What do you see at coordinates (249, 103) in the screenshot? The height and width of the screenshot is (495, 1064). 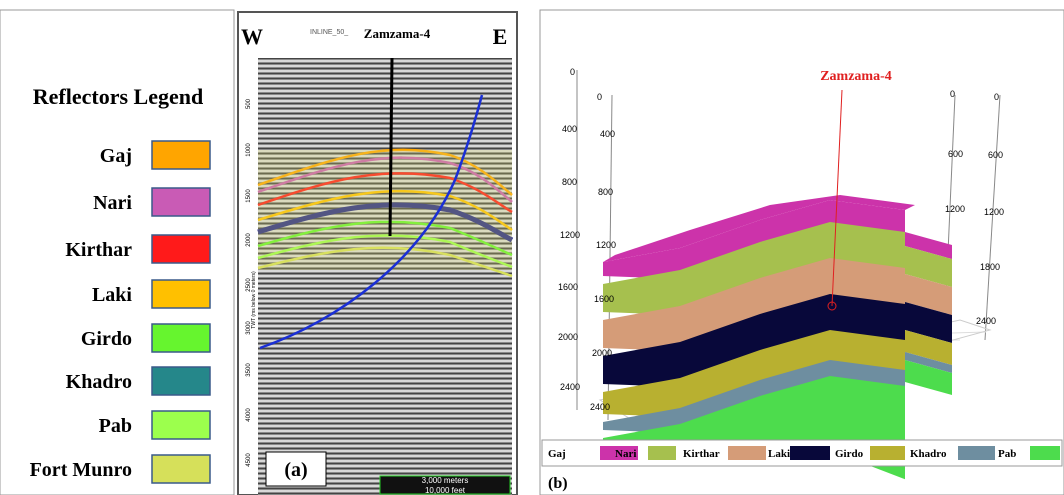 I see `depth-tick-label: 500` at bounding box center [249, 103].